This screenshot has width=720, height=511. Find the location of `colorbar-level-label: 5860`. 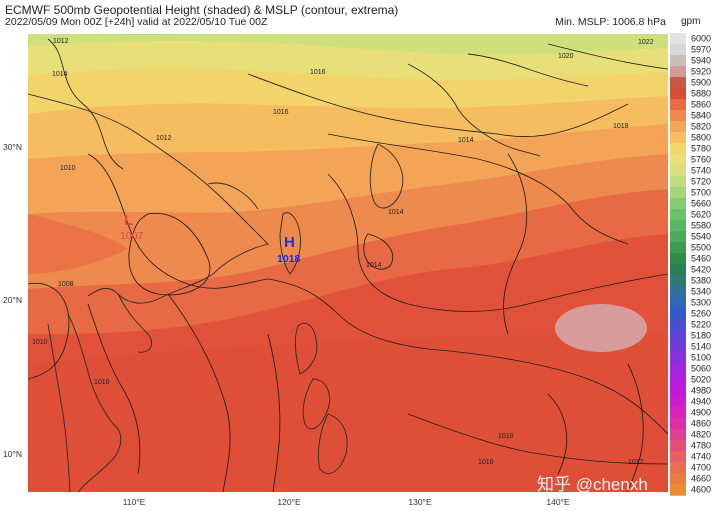

colorbar-level-label: 5860 is located at coordinates (701, 104).